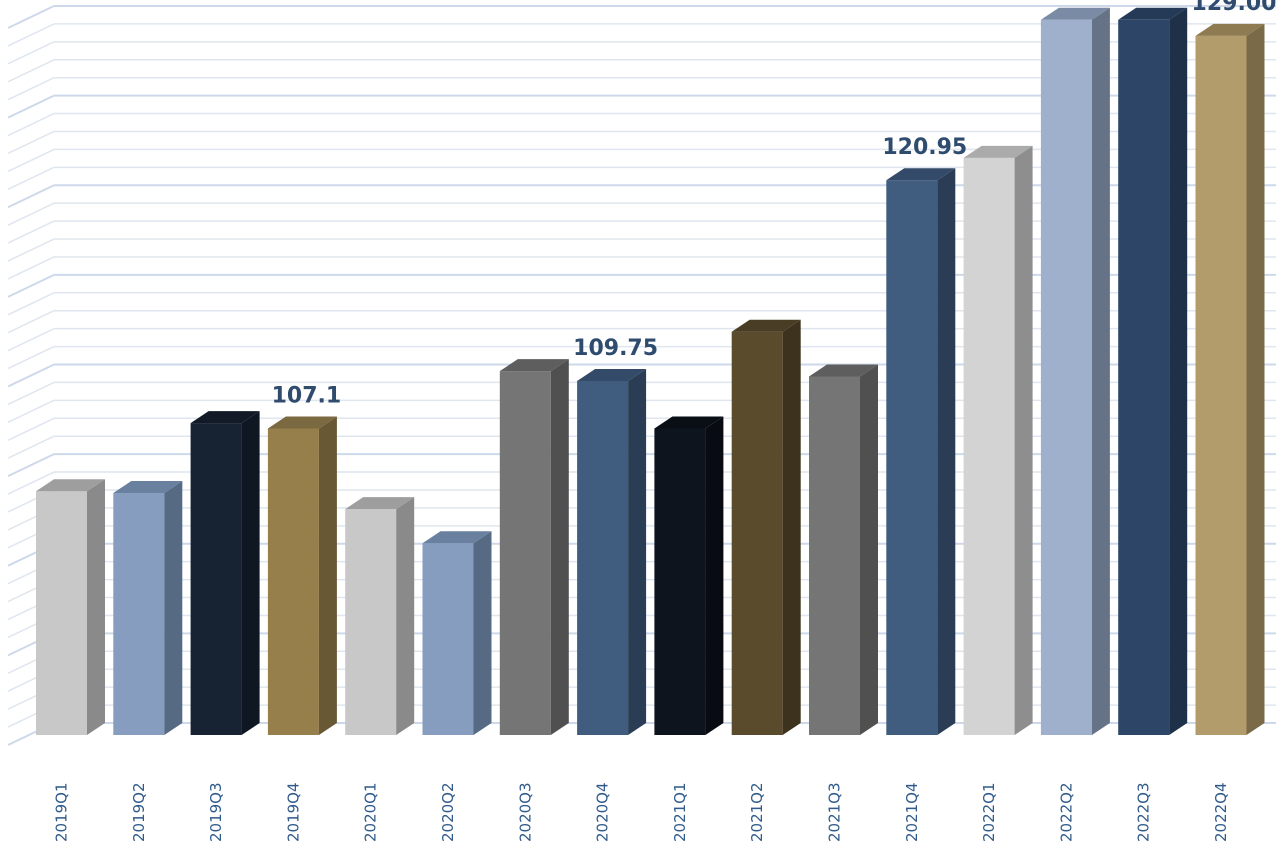 This screenshot has width=1276, height=845. What do you see at coordinates (307, 395) in the screenshot?
I see `data-label: 107.1` at bounding box center [307, 395].